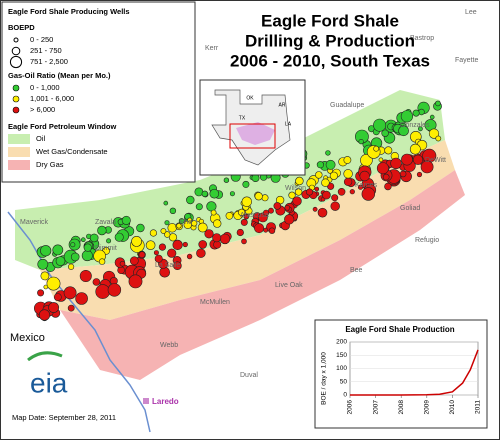 This screenshot has width=500, height=440. What do you see at coordinates (41, 138) in the screenshot?
I see `legend-label: Oil` at bounding box center [41, 138].